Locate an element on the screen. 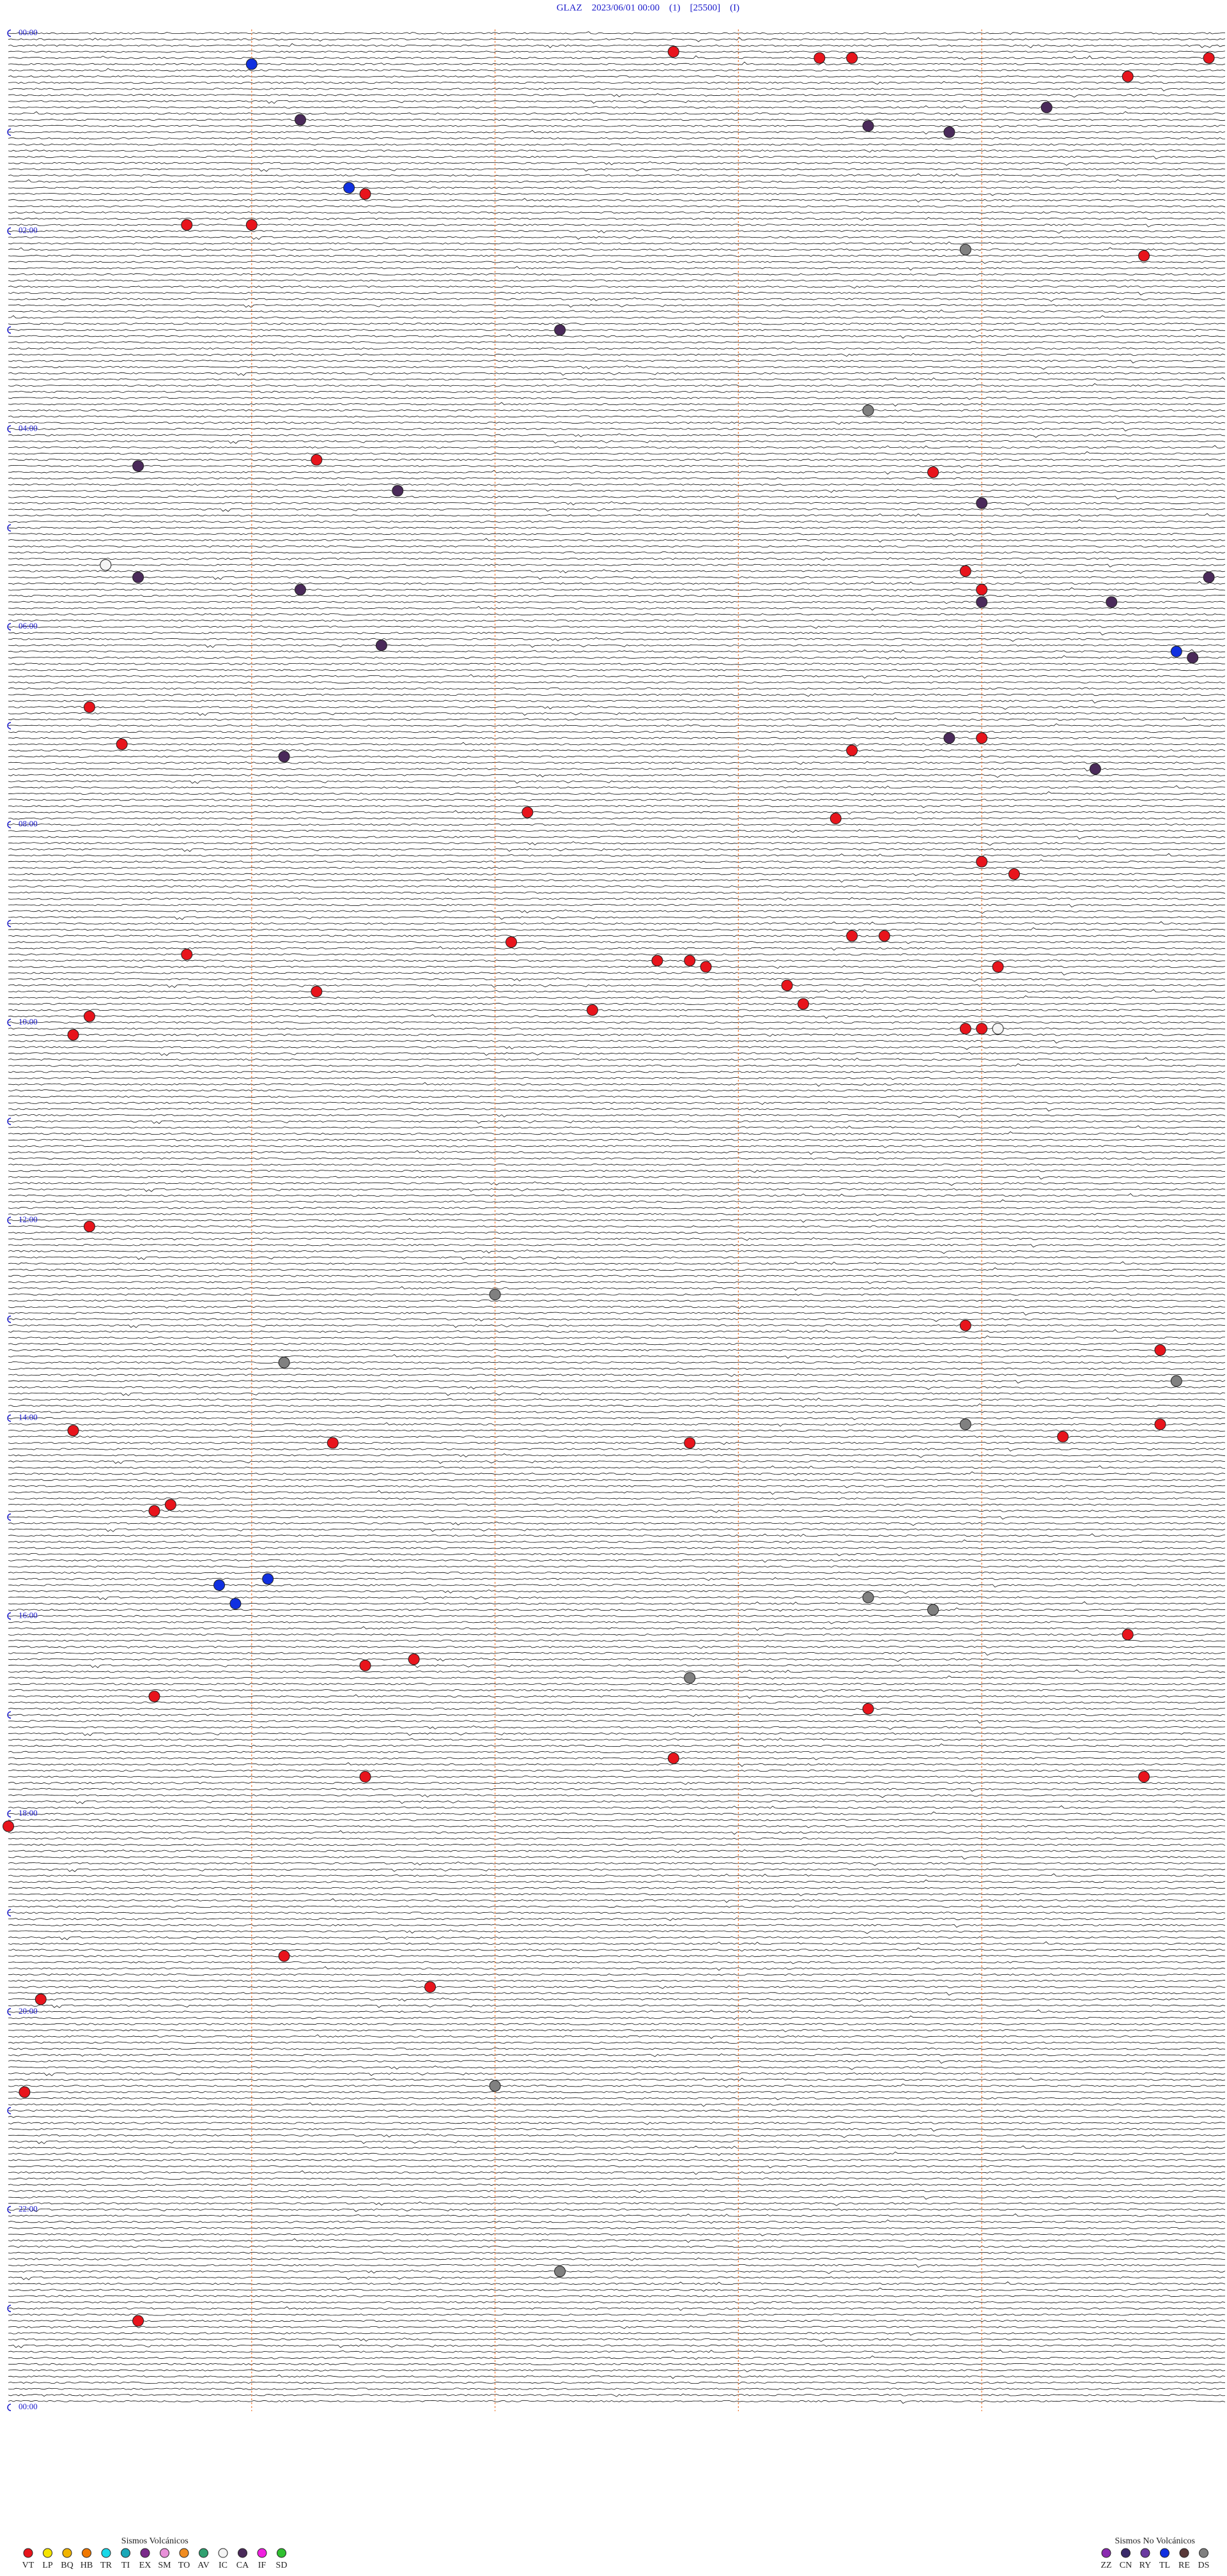 Image resolution: width=1227 pixels, height=2576 pixels. legend-label: CA is located at coordinates (242, 2565).